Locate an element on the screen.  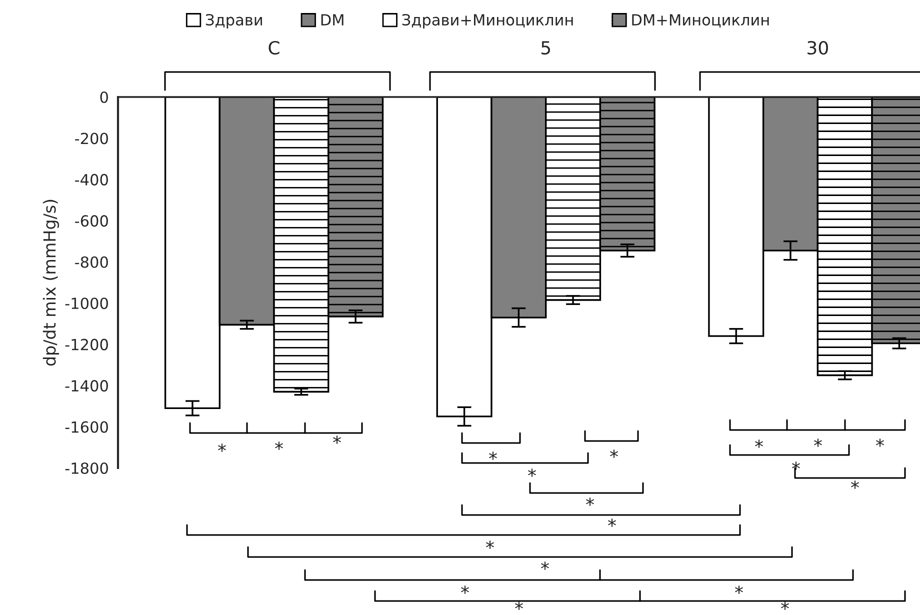
legend-label: Здрави+Миноциклин is located at coordinates (487, 21).